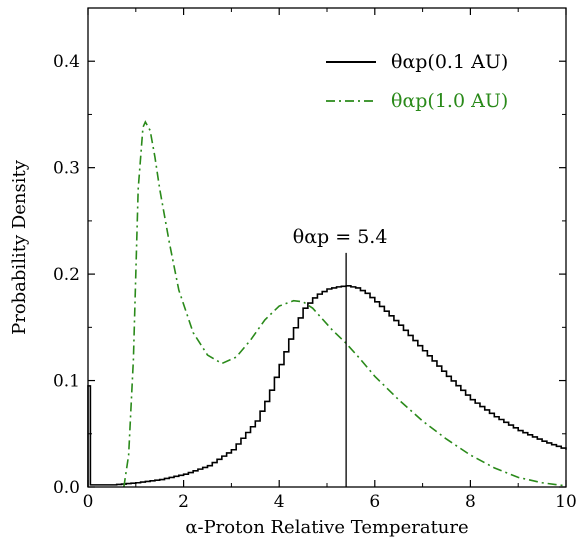 The image size is (579, 543). I want to click on annotation-label: θαp = 5.4, so click(340, 237).